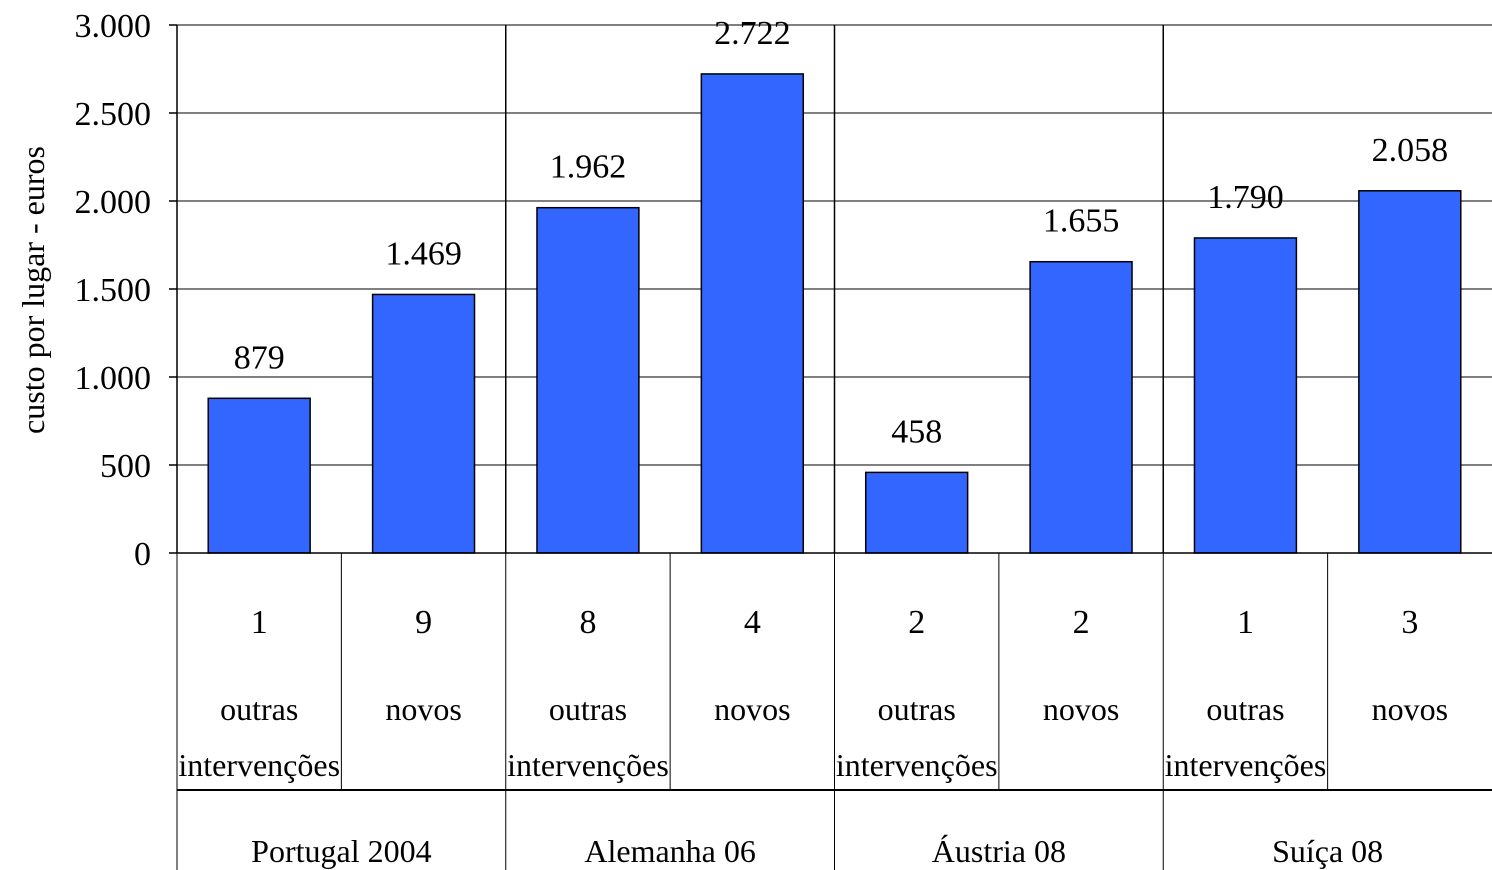 Image resolution: width=1492 pixels, height=870 pixels. I want to click on y-tick-label: 2.500, so click(113, 114).